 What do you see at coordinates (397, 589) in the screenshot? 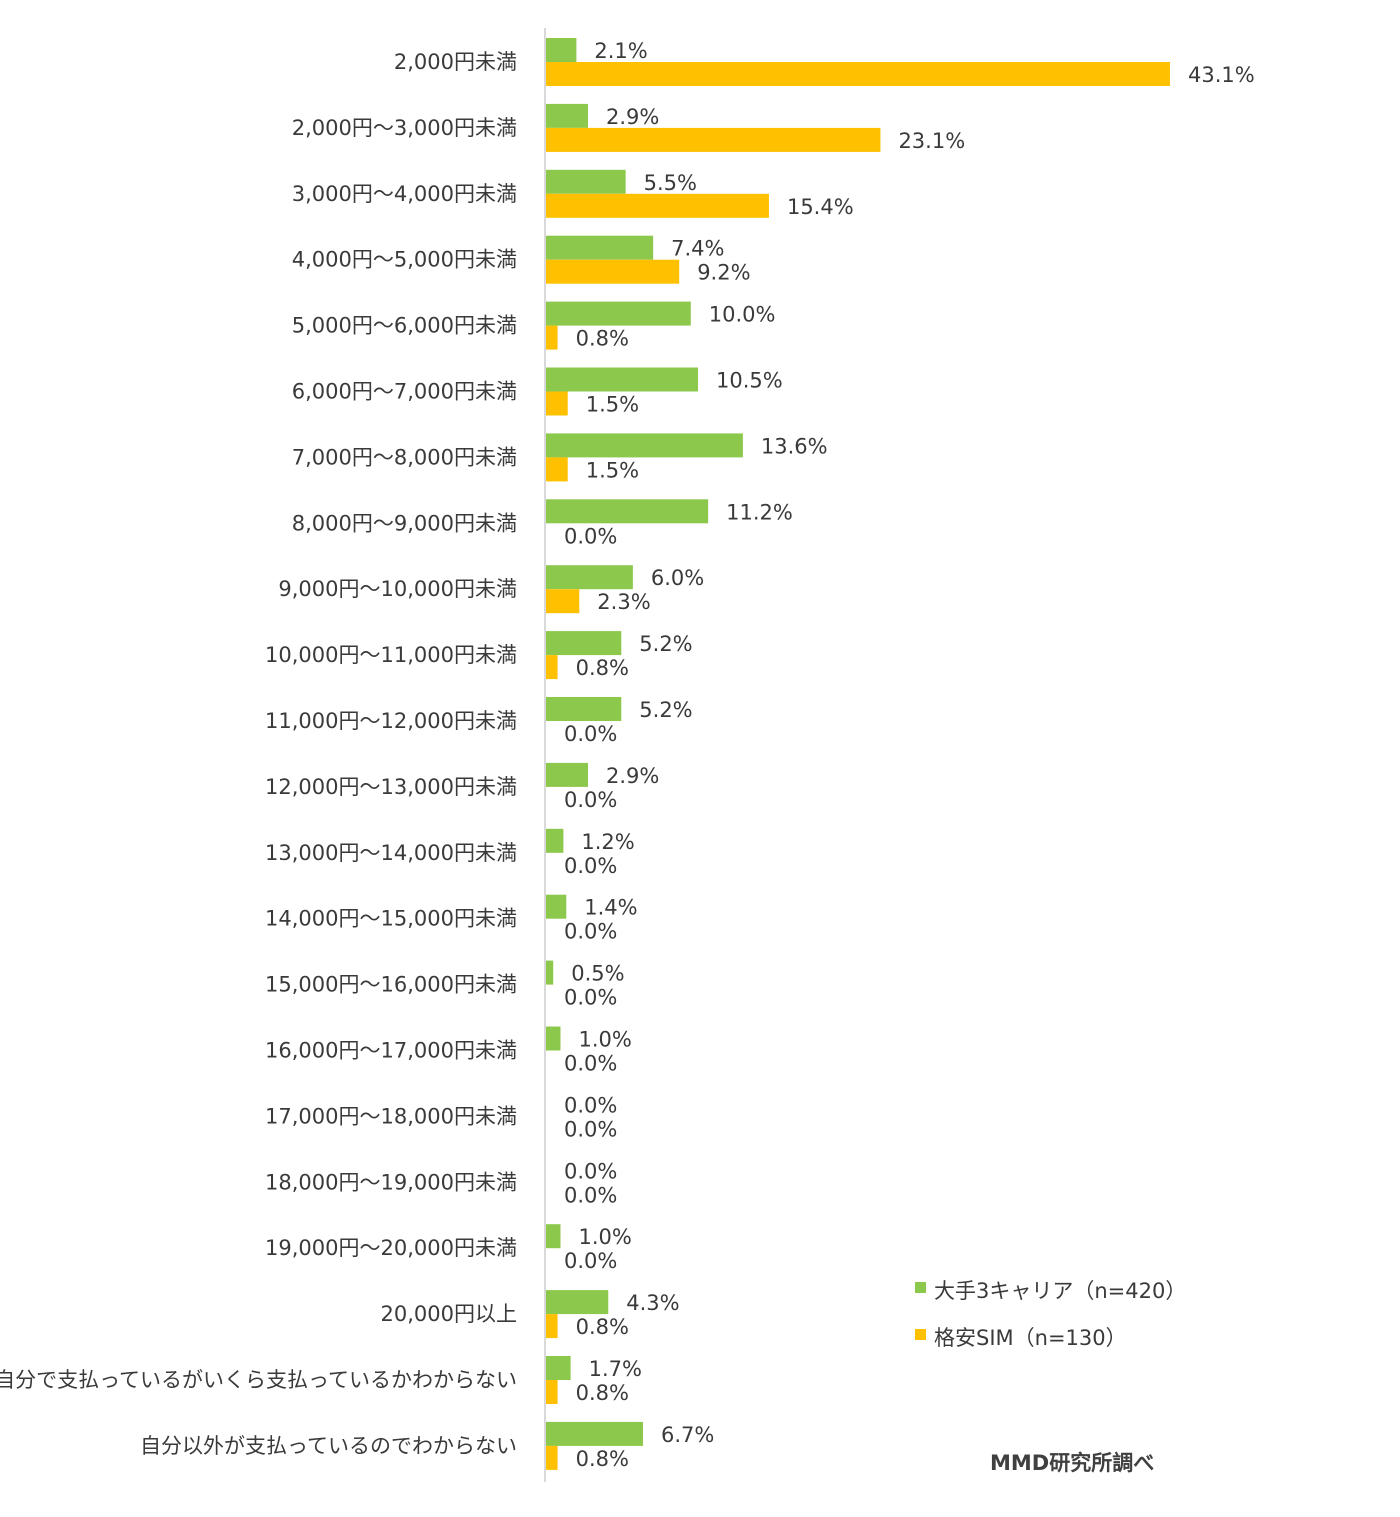
I see `category-label: 9,000円～10,000円未満` at bounding box center [397, 589].